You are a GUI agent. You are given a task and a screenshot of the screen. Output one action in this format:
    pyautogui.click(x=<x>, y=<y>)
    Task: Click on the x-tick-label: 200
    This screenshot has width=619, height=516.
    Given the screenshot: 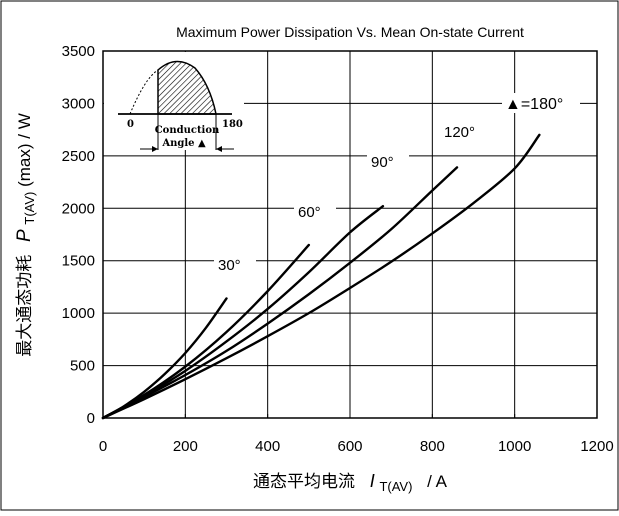 What is the action you would take?
    pyautogui.click(x=185, y=446)
    